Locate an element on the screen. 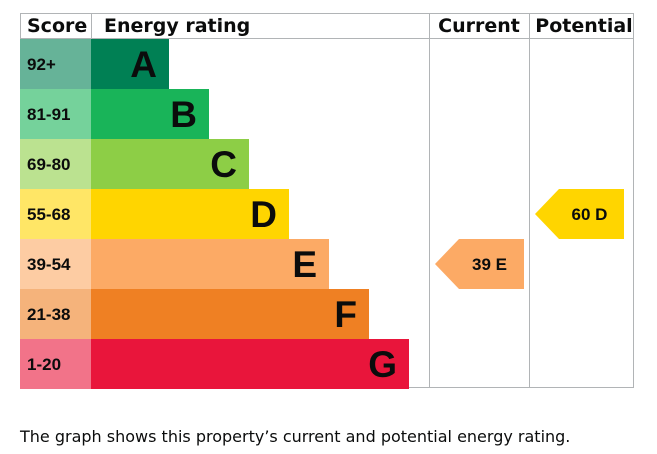  current-rating-arrow: 39 E is located at coordinates (479, 264).